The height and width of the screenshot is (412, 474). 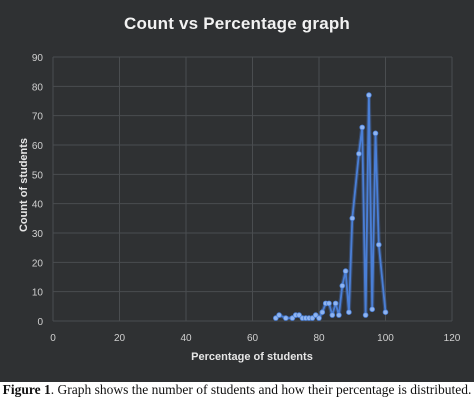 What do you see at coordinates (38, 263) in the screenshot?
I see `y-tick-label: 20` at bounding box center [38, 263].